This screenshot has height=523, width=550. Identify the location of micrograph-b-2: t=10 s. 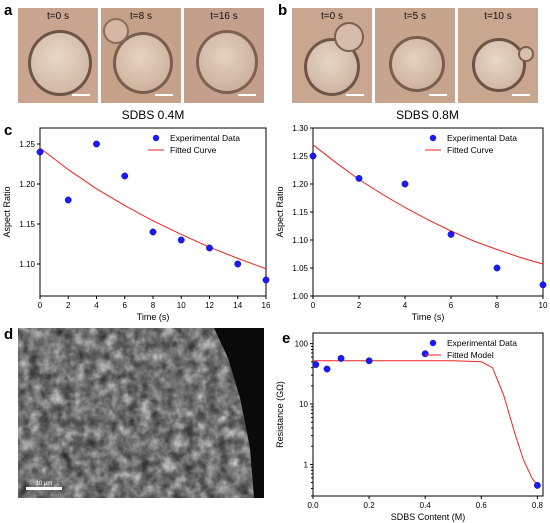
(498, 55).